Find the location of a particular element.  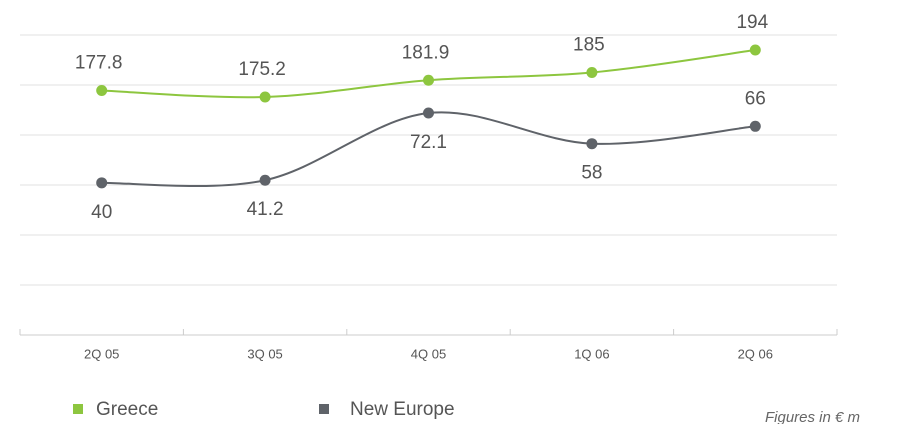

data-label: 66 is located at coordinates (755, 98).